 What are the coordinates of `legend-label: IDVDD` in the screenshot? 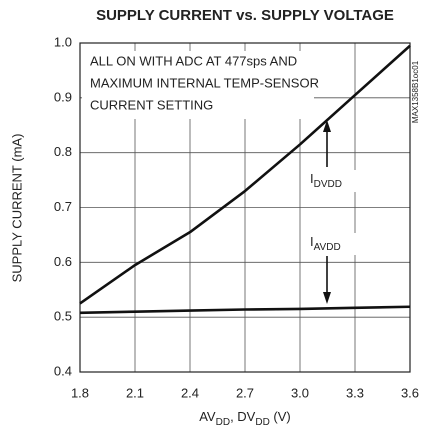 It's located at (326, 180).